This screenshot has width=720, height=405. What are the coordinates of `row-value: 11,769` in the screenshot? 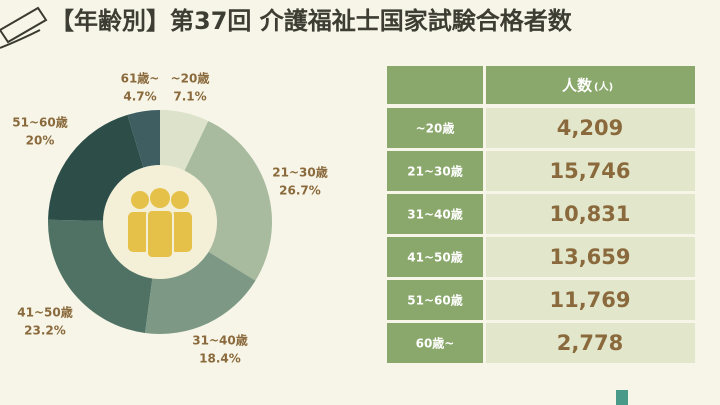 It's located at (589, 300).